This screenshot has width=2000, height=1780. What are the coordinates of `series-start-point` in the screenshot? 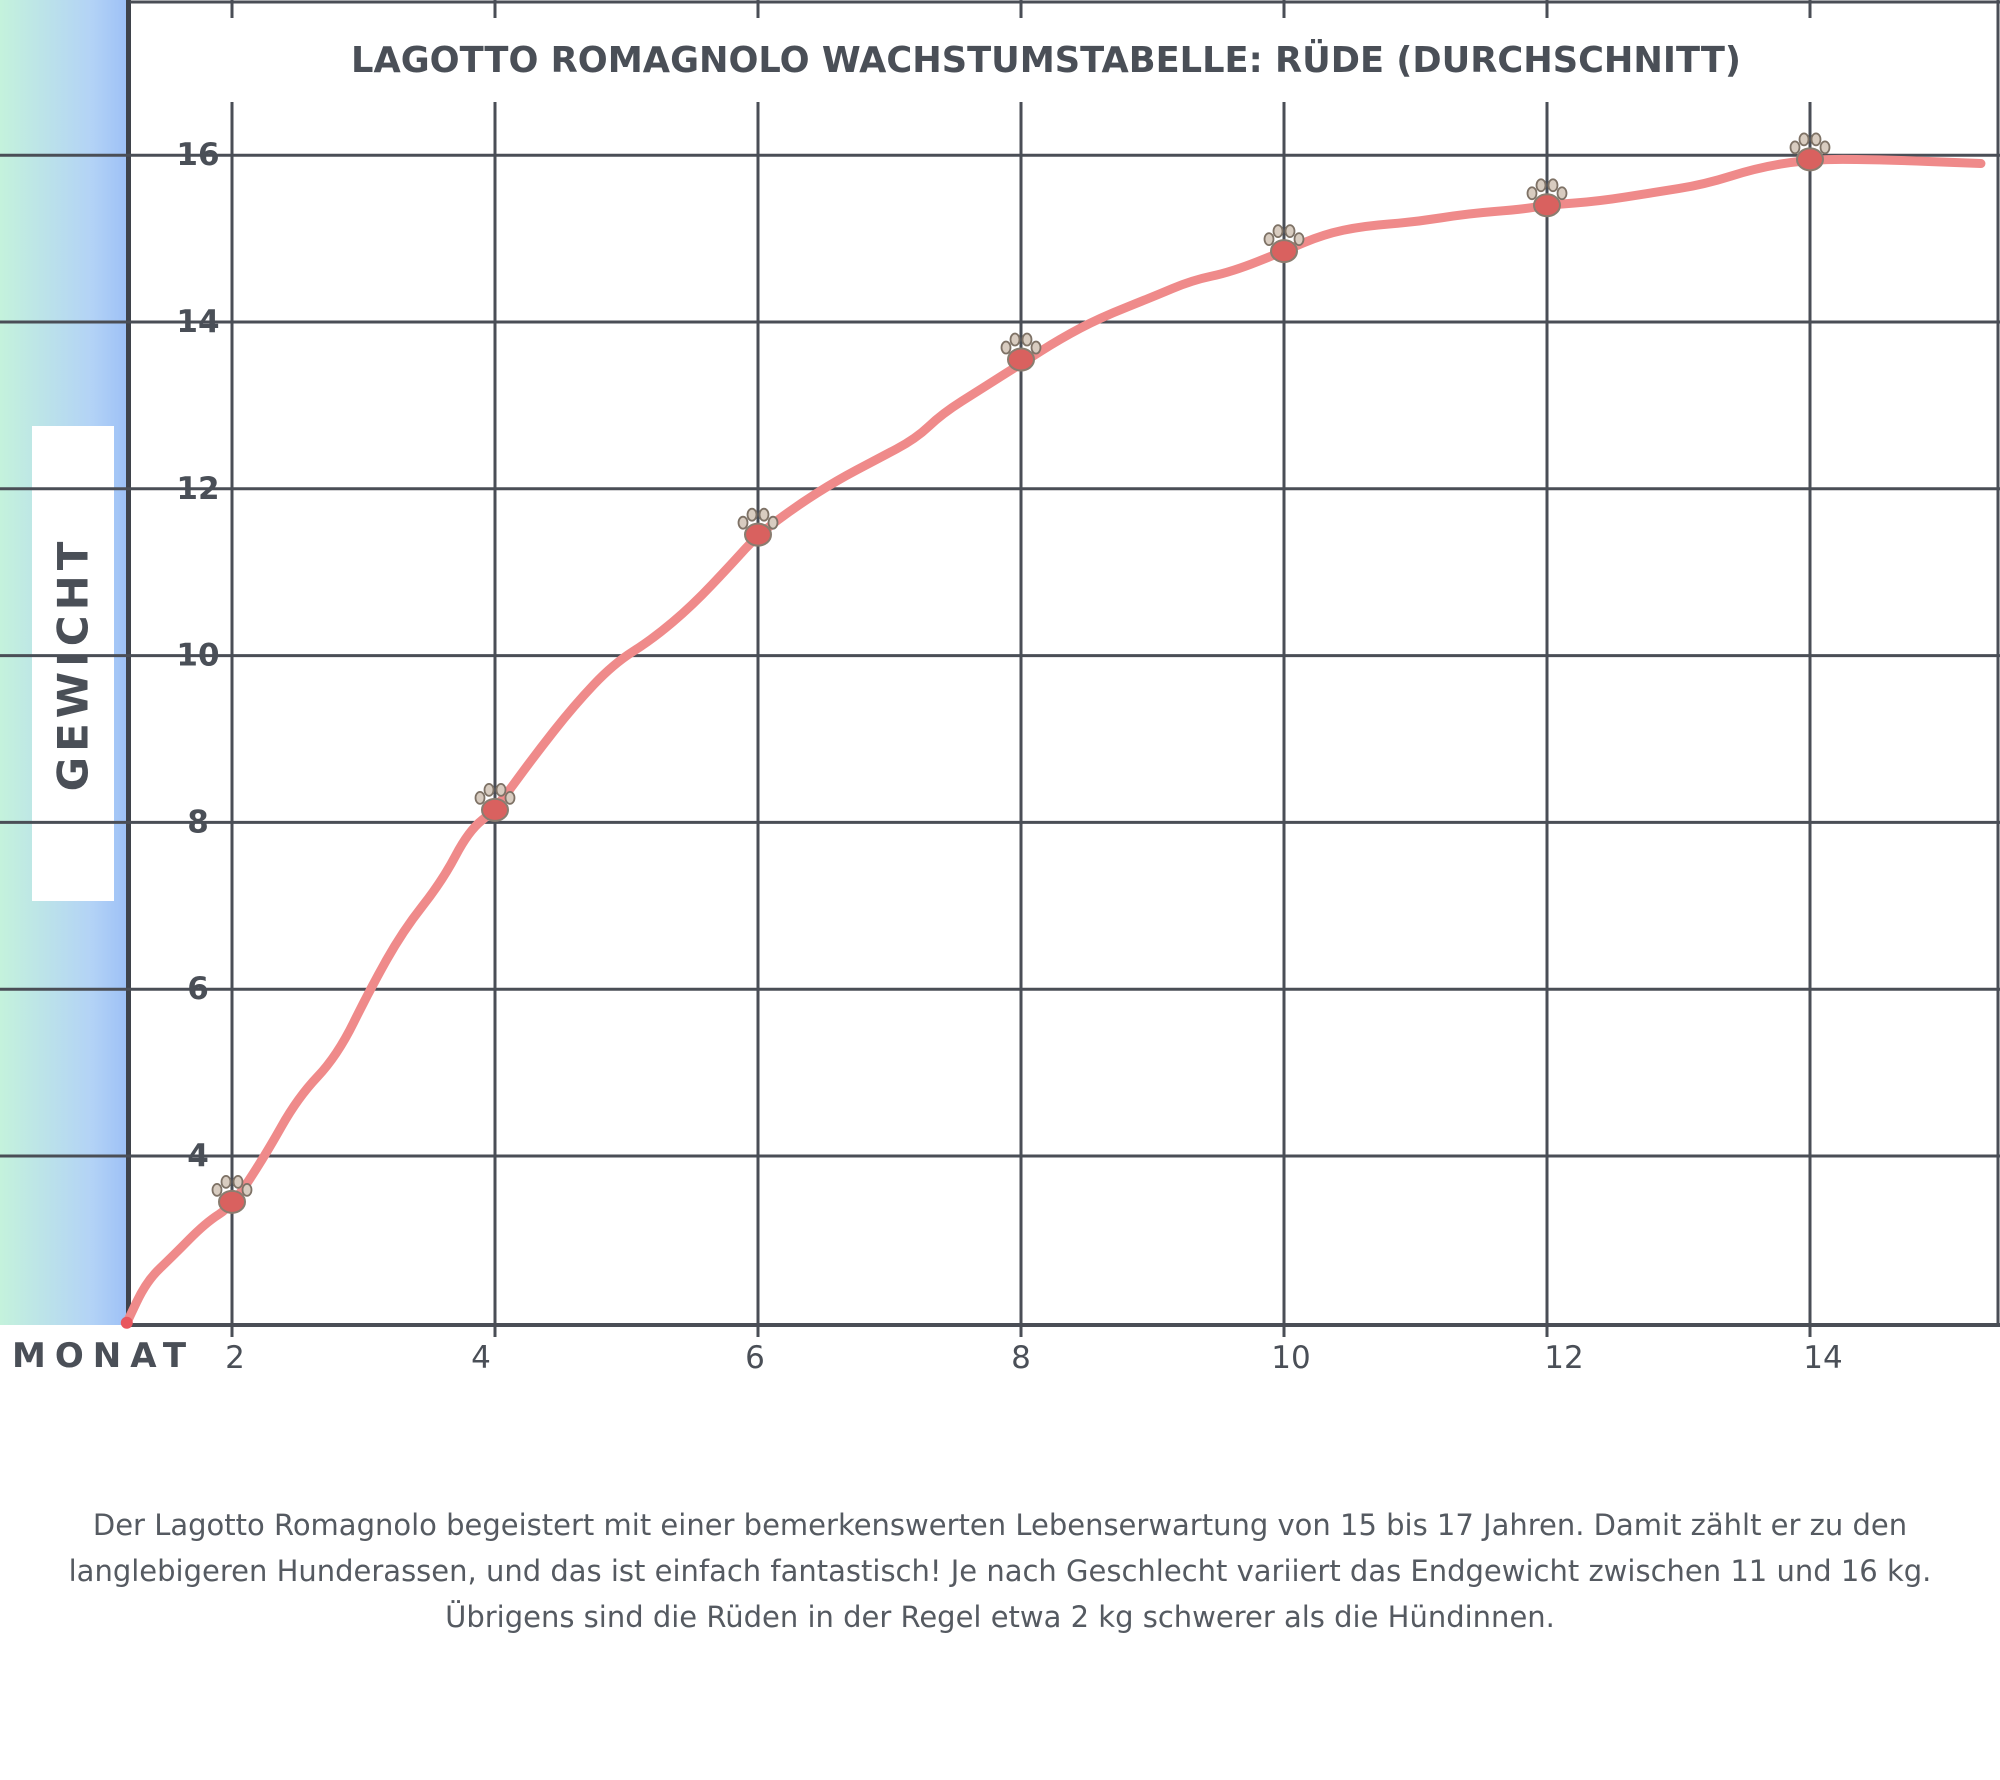 It's located at (126, 1322).